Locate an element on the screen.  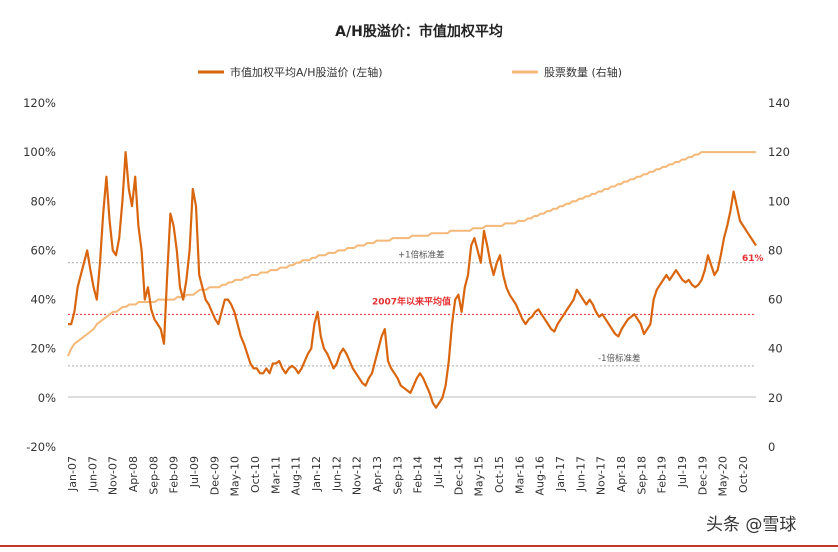
x-tick-label: Jun-07 is located at coordinates (92, 474).